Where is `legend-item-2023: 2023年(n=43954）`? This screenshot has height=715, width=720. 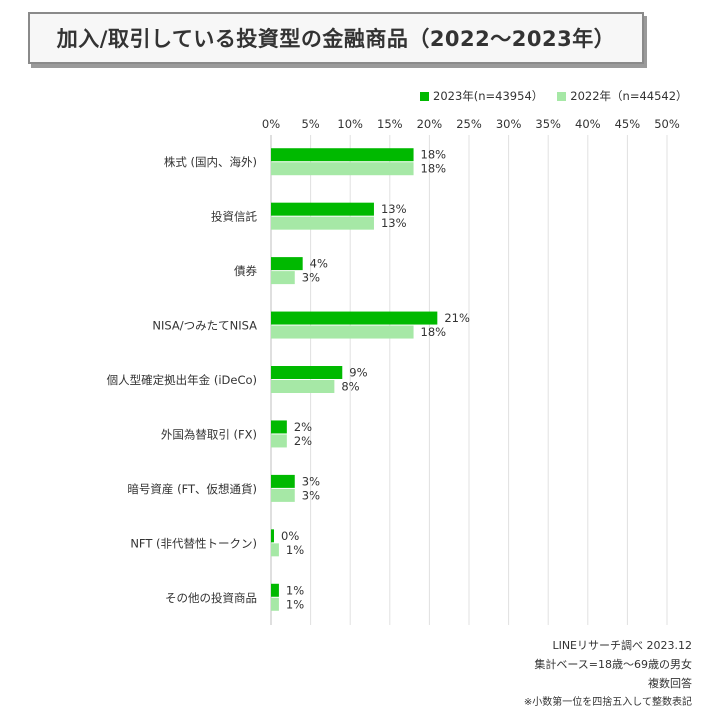 legend-item-2023: 2023年(n=43954） is located at coordinates (481, 96).